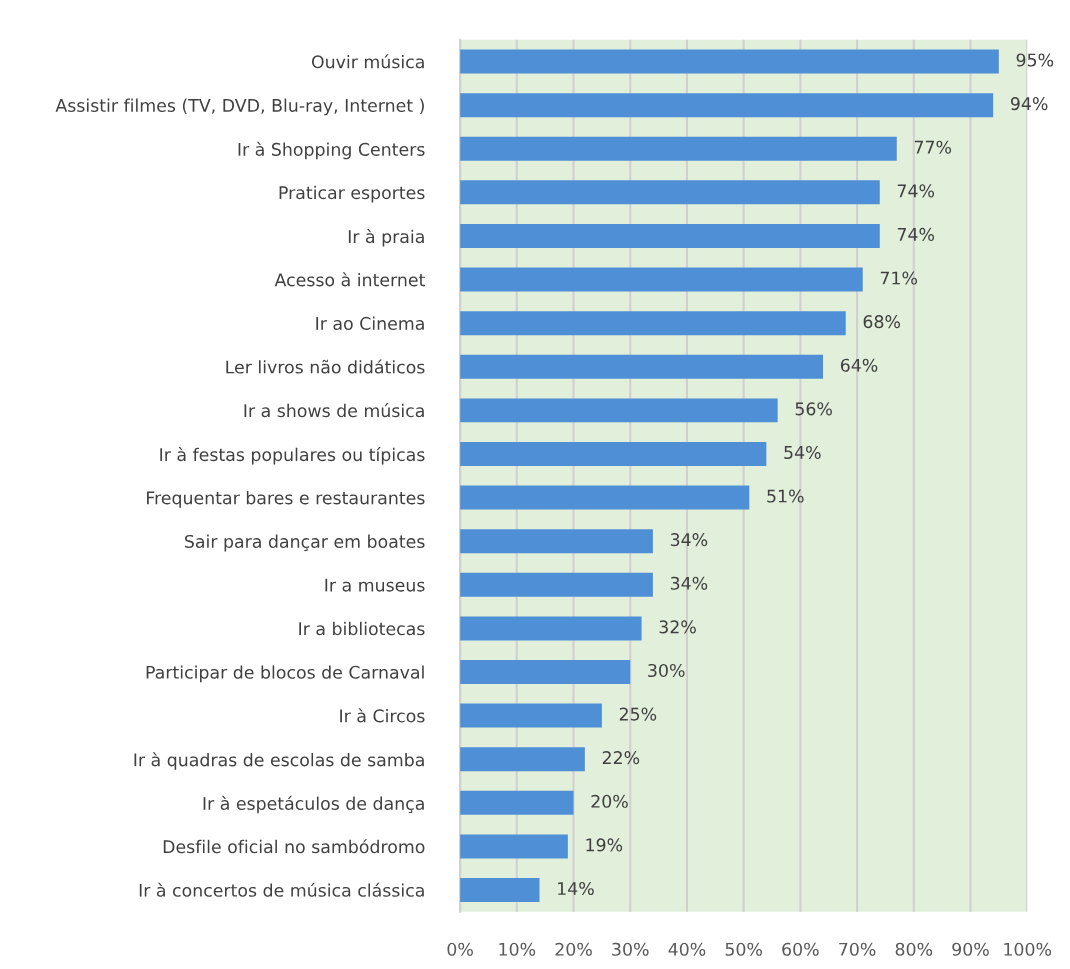 The image size is (1070, 969). Describe the element at coordinates (331, 150) in the screenshot. I see `y-tick-label: Ir à Shopping Centers` at that location.